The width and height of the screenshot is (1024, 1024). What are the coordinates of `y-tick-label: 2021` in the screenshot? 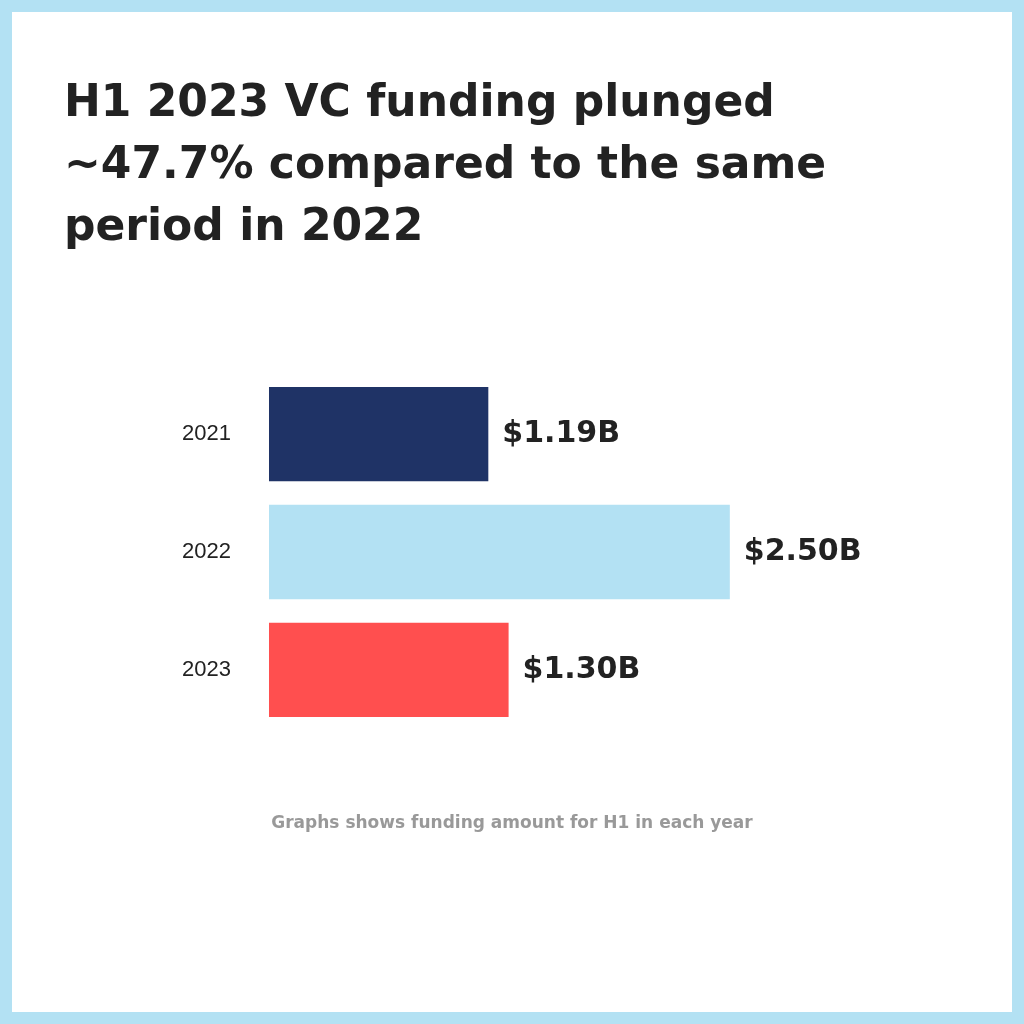 It's located at (206, 433).